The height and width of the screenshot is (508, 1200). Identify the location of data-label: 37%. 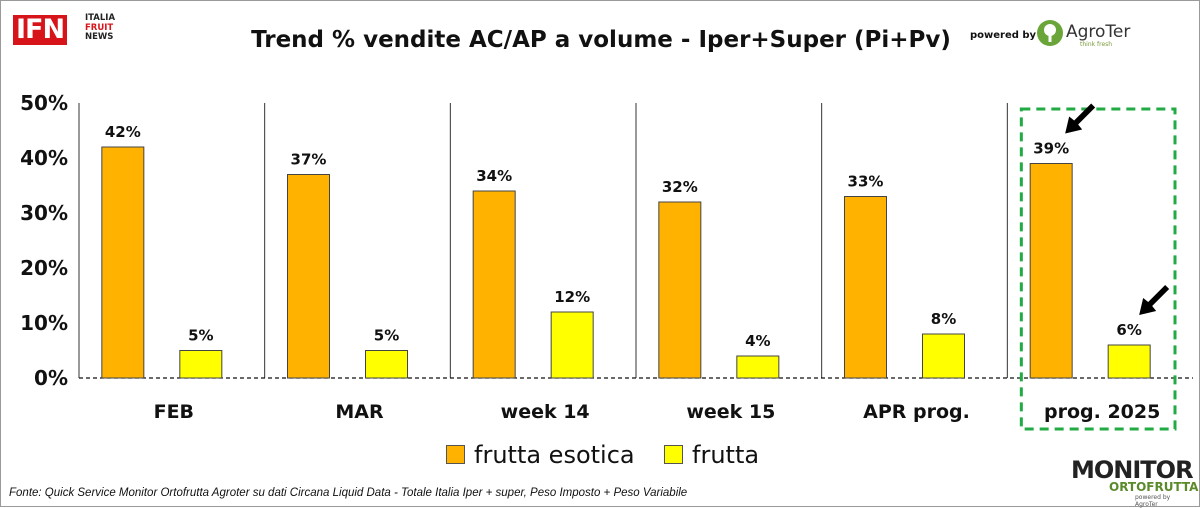
(309, 160).